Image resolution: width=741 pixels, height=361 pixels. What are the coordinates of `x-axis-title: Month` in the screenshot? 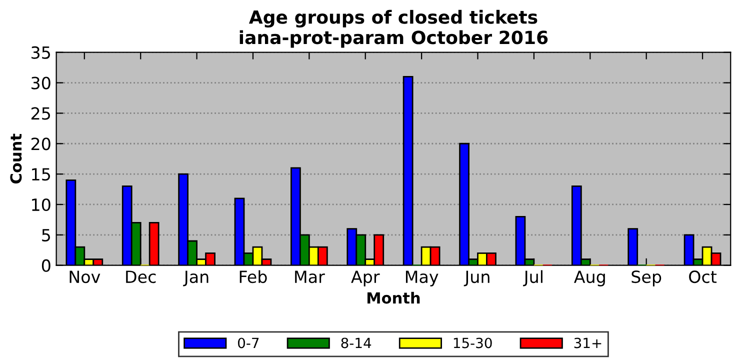 It's located at (394, 298).